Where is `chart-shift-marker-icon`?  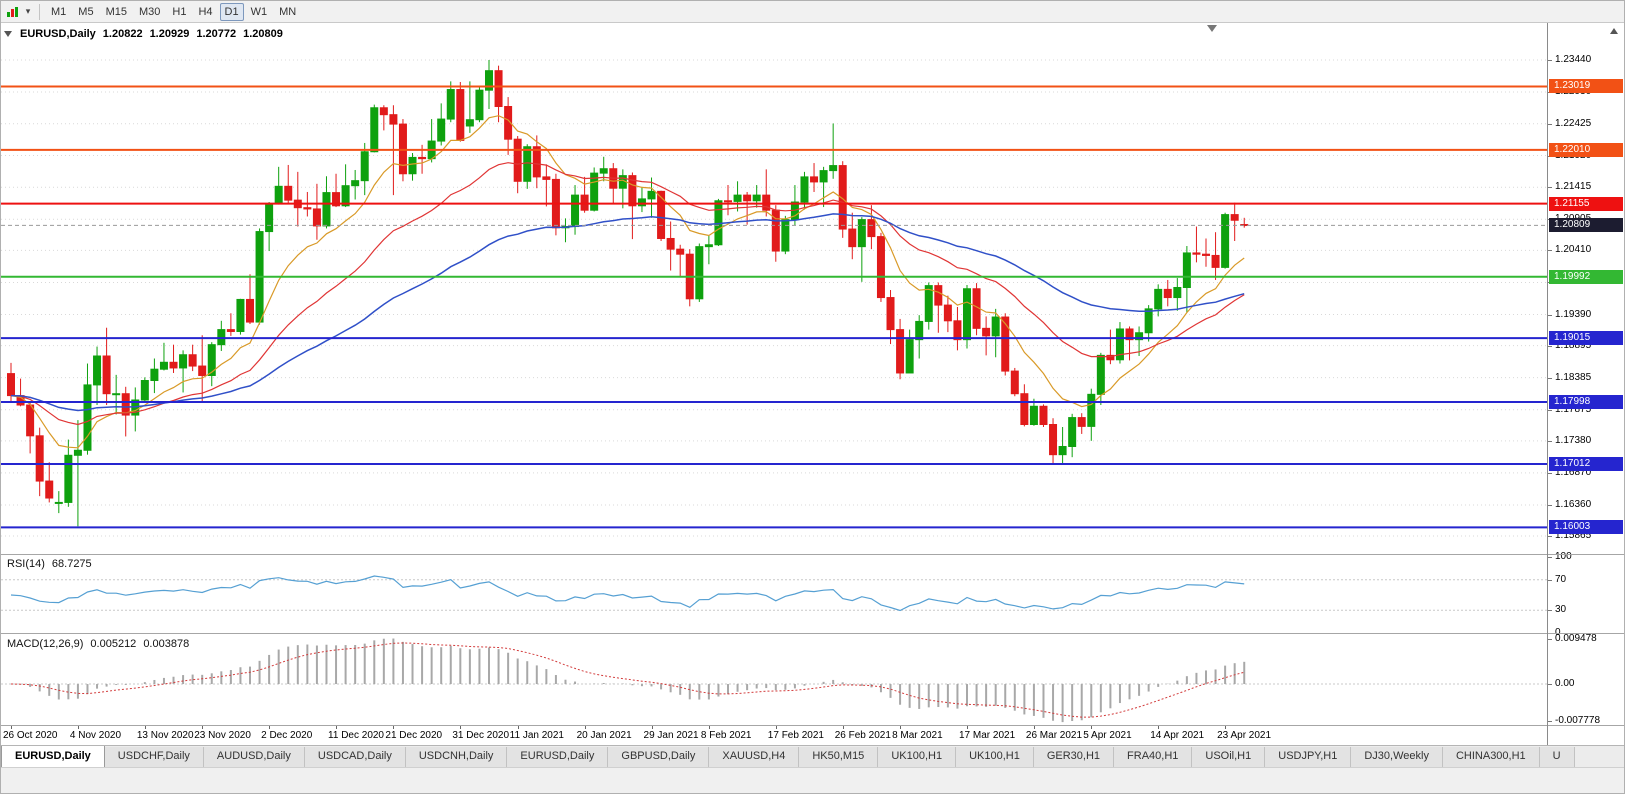
chart-shift-marker-icon is located at coordinates (1212, 28).